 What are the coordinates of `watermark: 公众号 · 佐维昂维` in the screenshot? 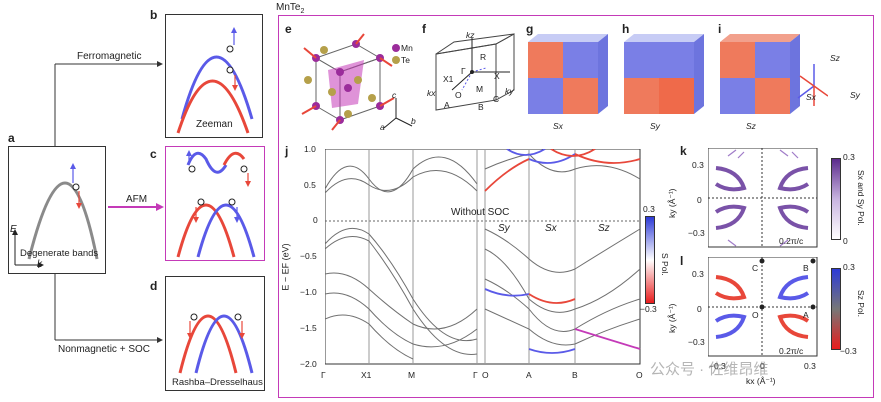 It's located at (709, 369).